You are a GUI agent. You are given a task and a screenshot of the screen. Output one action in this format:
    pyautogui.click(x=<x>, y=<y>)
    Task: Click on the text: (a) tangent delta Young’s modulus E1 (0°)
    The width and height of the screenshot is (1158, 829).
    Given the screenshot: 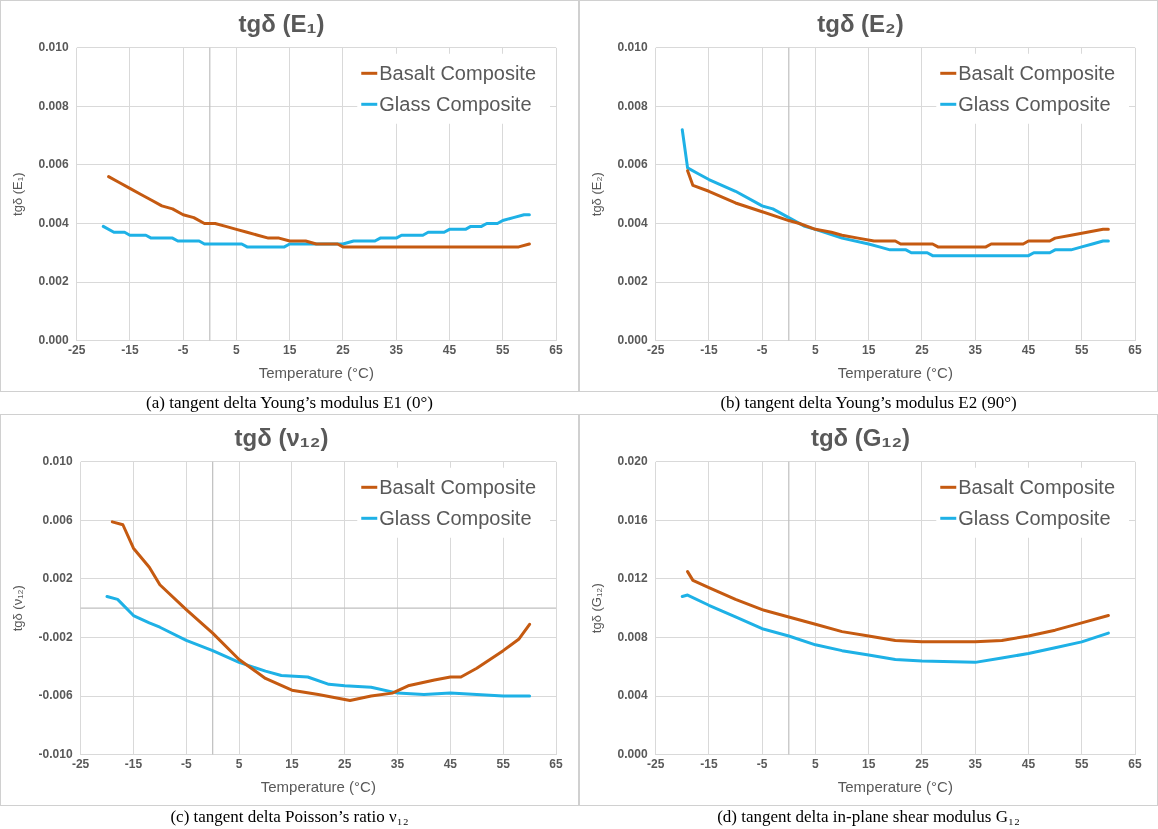 What is the action you would take?
    pyautogui.click(x=289, y=403)
    